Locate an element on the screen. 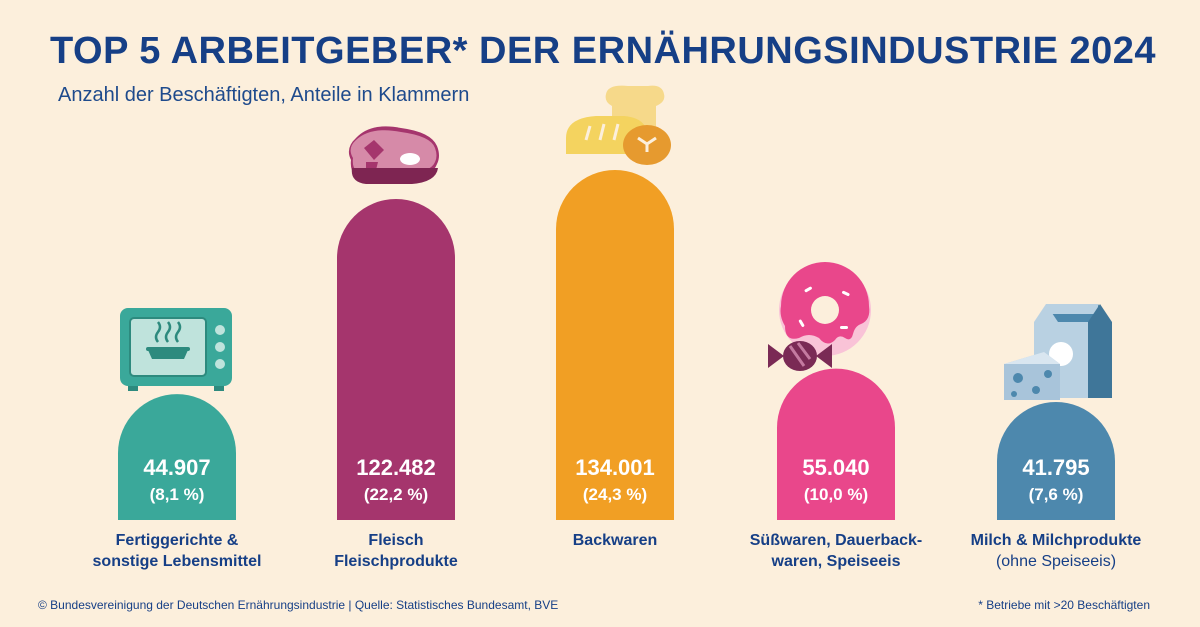 This screenshot has height=627, width=1200. share-label: (8,1 %) is located at coordinates (177, 494).